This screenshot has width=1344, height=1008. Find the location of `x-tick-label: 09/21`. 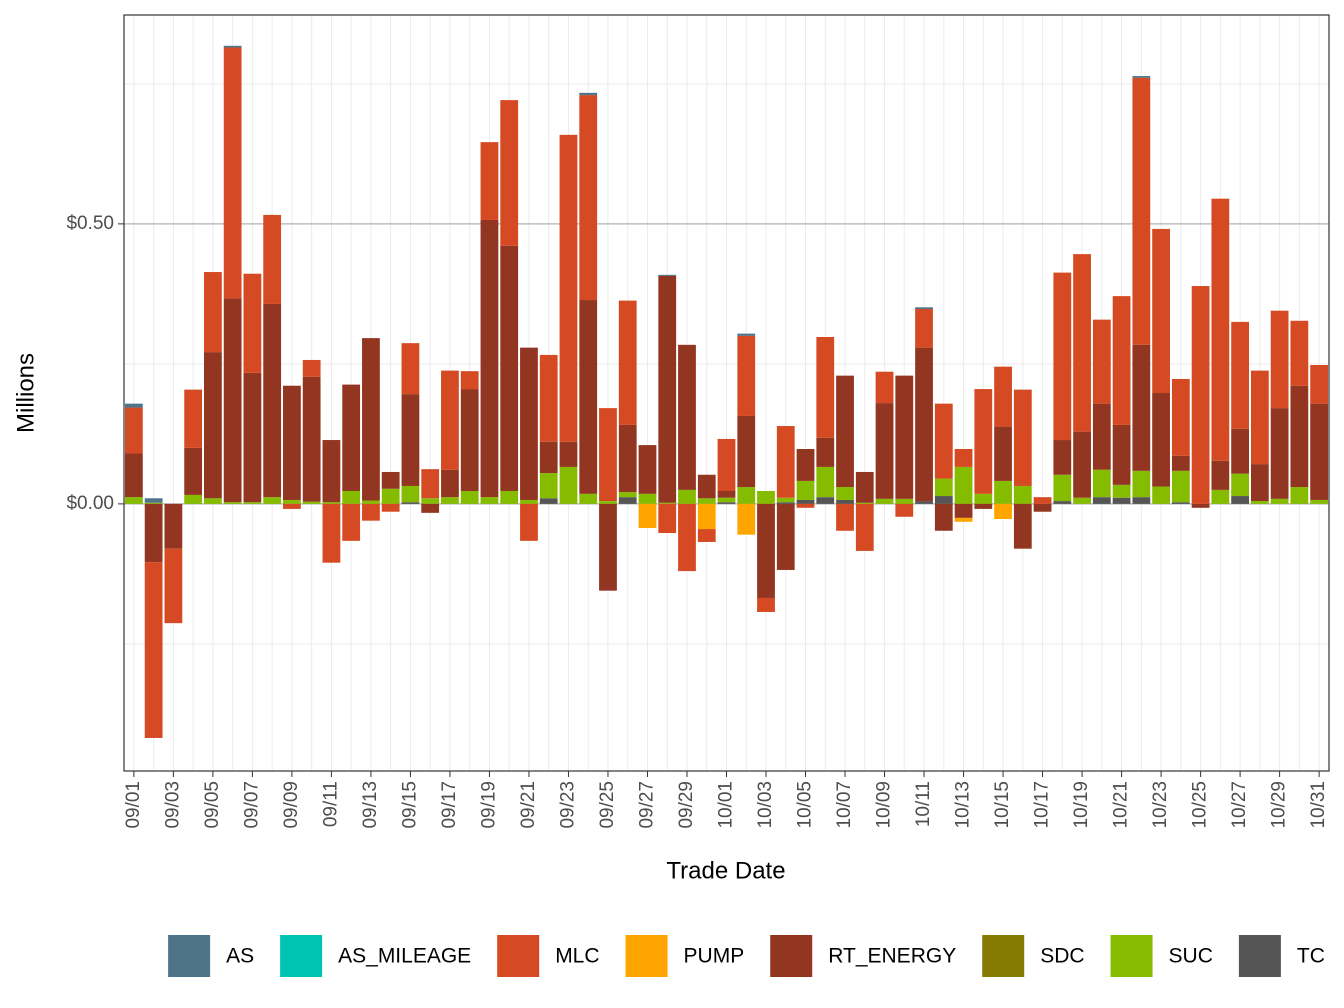

x-tick-label: 09/21 is located at coordinates (528, 805).